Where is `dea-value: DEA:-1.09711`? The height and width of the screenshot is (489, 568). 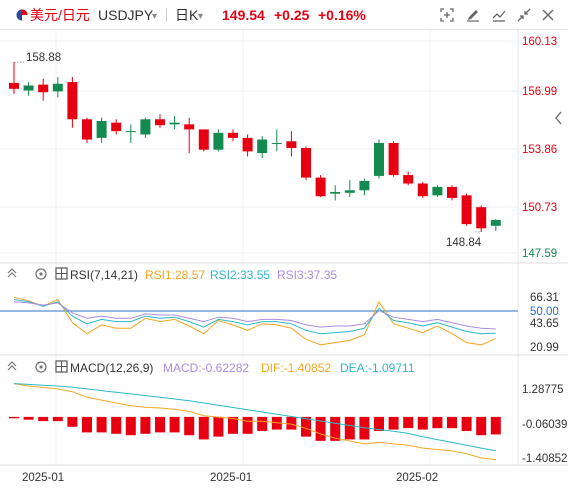 dea-value: DEA:-1.09711 is located at coordinates (377, 368).